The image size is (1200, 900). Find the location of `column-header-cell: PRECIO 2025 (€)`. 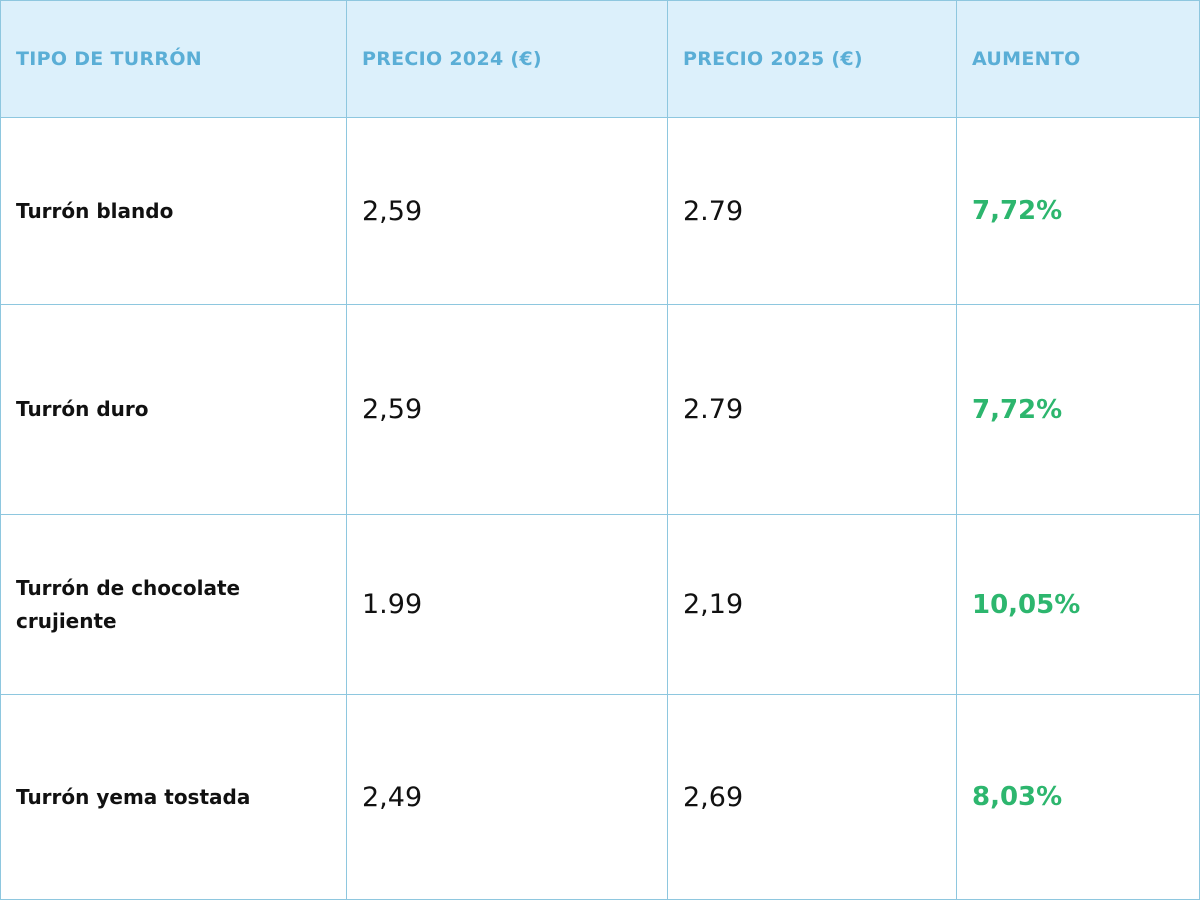

column-header-cell: PRECIO 2025 (€) is located at coordinates (812, 59).